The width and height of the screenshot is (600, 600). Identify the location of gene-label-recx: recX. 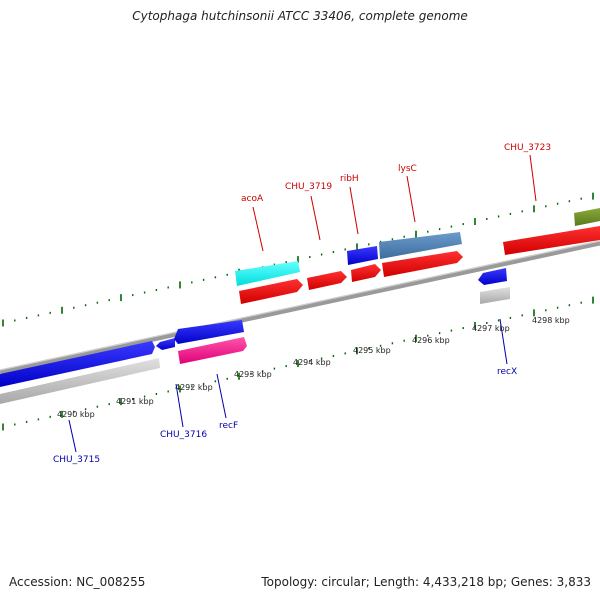
(507, 372).